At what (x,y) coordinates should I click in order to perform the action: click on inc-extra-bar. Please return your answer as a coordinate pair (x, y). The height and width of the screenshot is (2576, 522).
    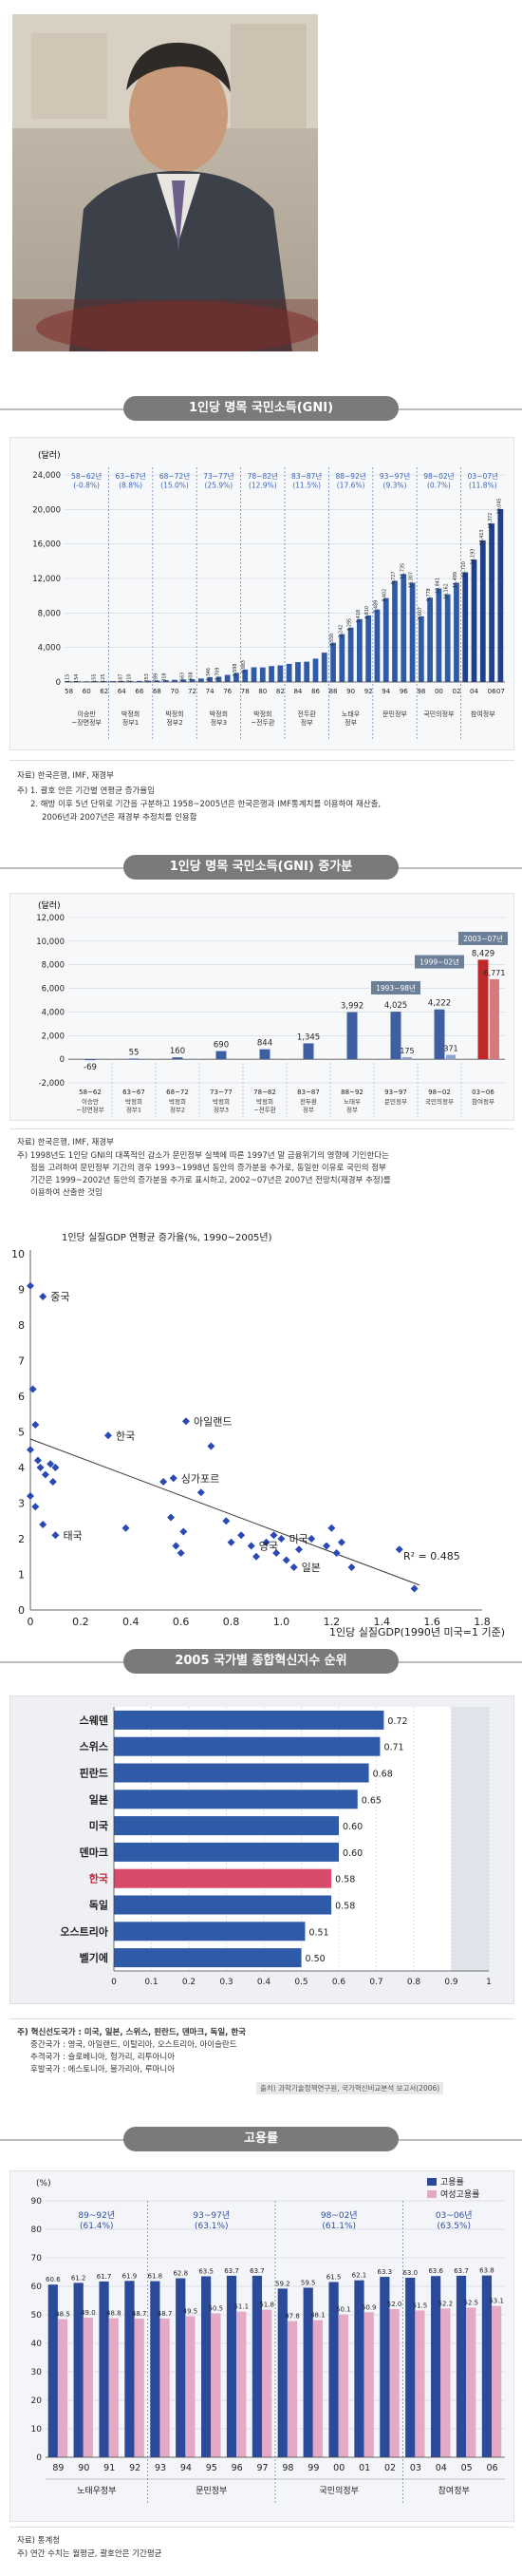
    Looking at the image, I should click on (451, 1057).